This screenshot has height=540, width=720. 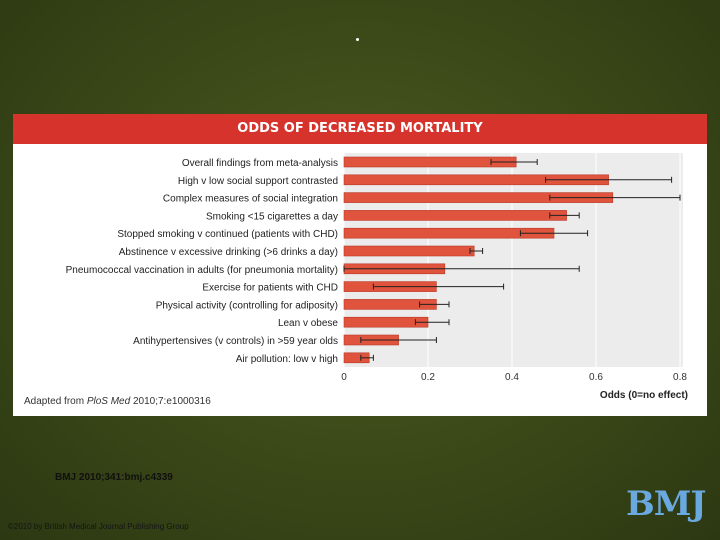 I want to click on x-tick-label: 0.2, so click(x=428, y=377).